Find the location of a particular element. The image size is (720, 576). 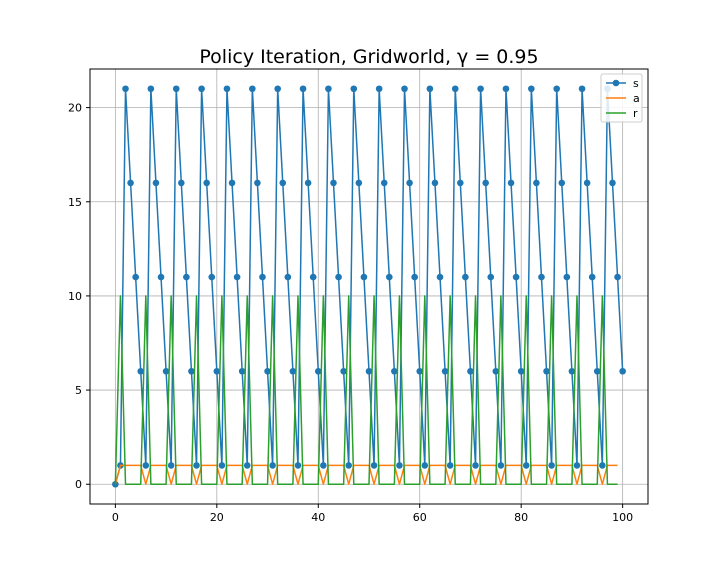

legend-label: s is located at coordinates (636, 83).